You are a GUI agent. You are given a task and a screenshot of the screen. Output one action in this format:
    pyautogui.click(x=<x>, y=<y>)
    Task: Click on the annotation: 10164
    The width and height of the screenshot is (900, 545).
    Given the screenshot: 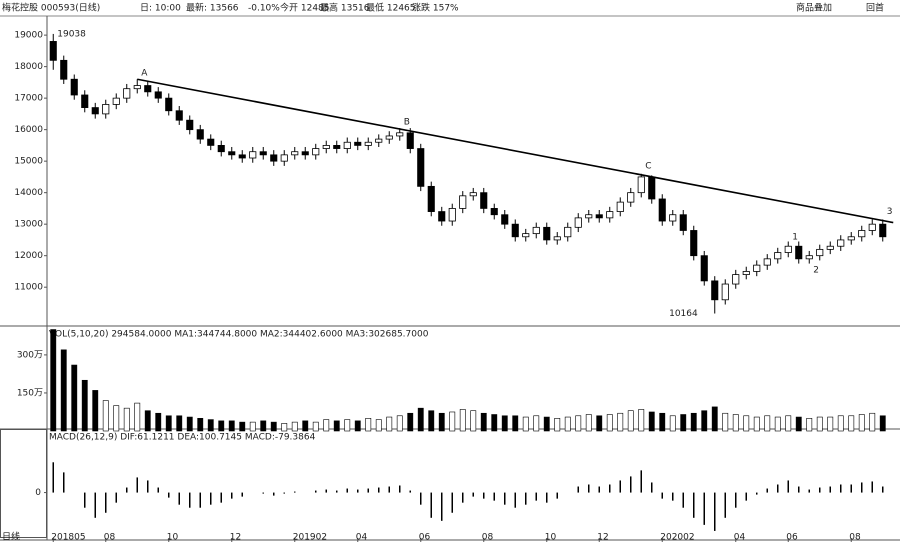 What is the action you would take?
    pyautogui.click(x=683, y=314)
    